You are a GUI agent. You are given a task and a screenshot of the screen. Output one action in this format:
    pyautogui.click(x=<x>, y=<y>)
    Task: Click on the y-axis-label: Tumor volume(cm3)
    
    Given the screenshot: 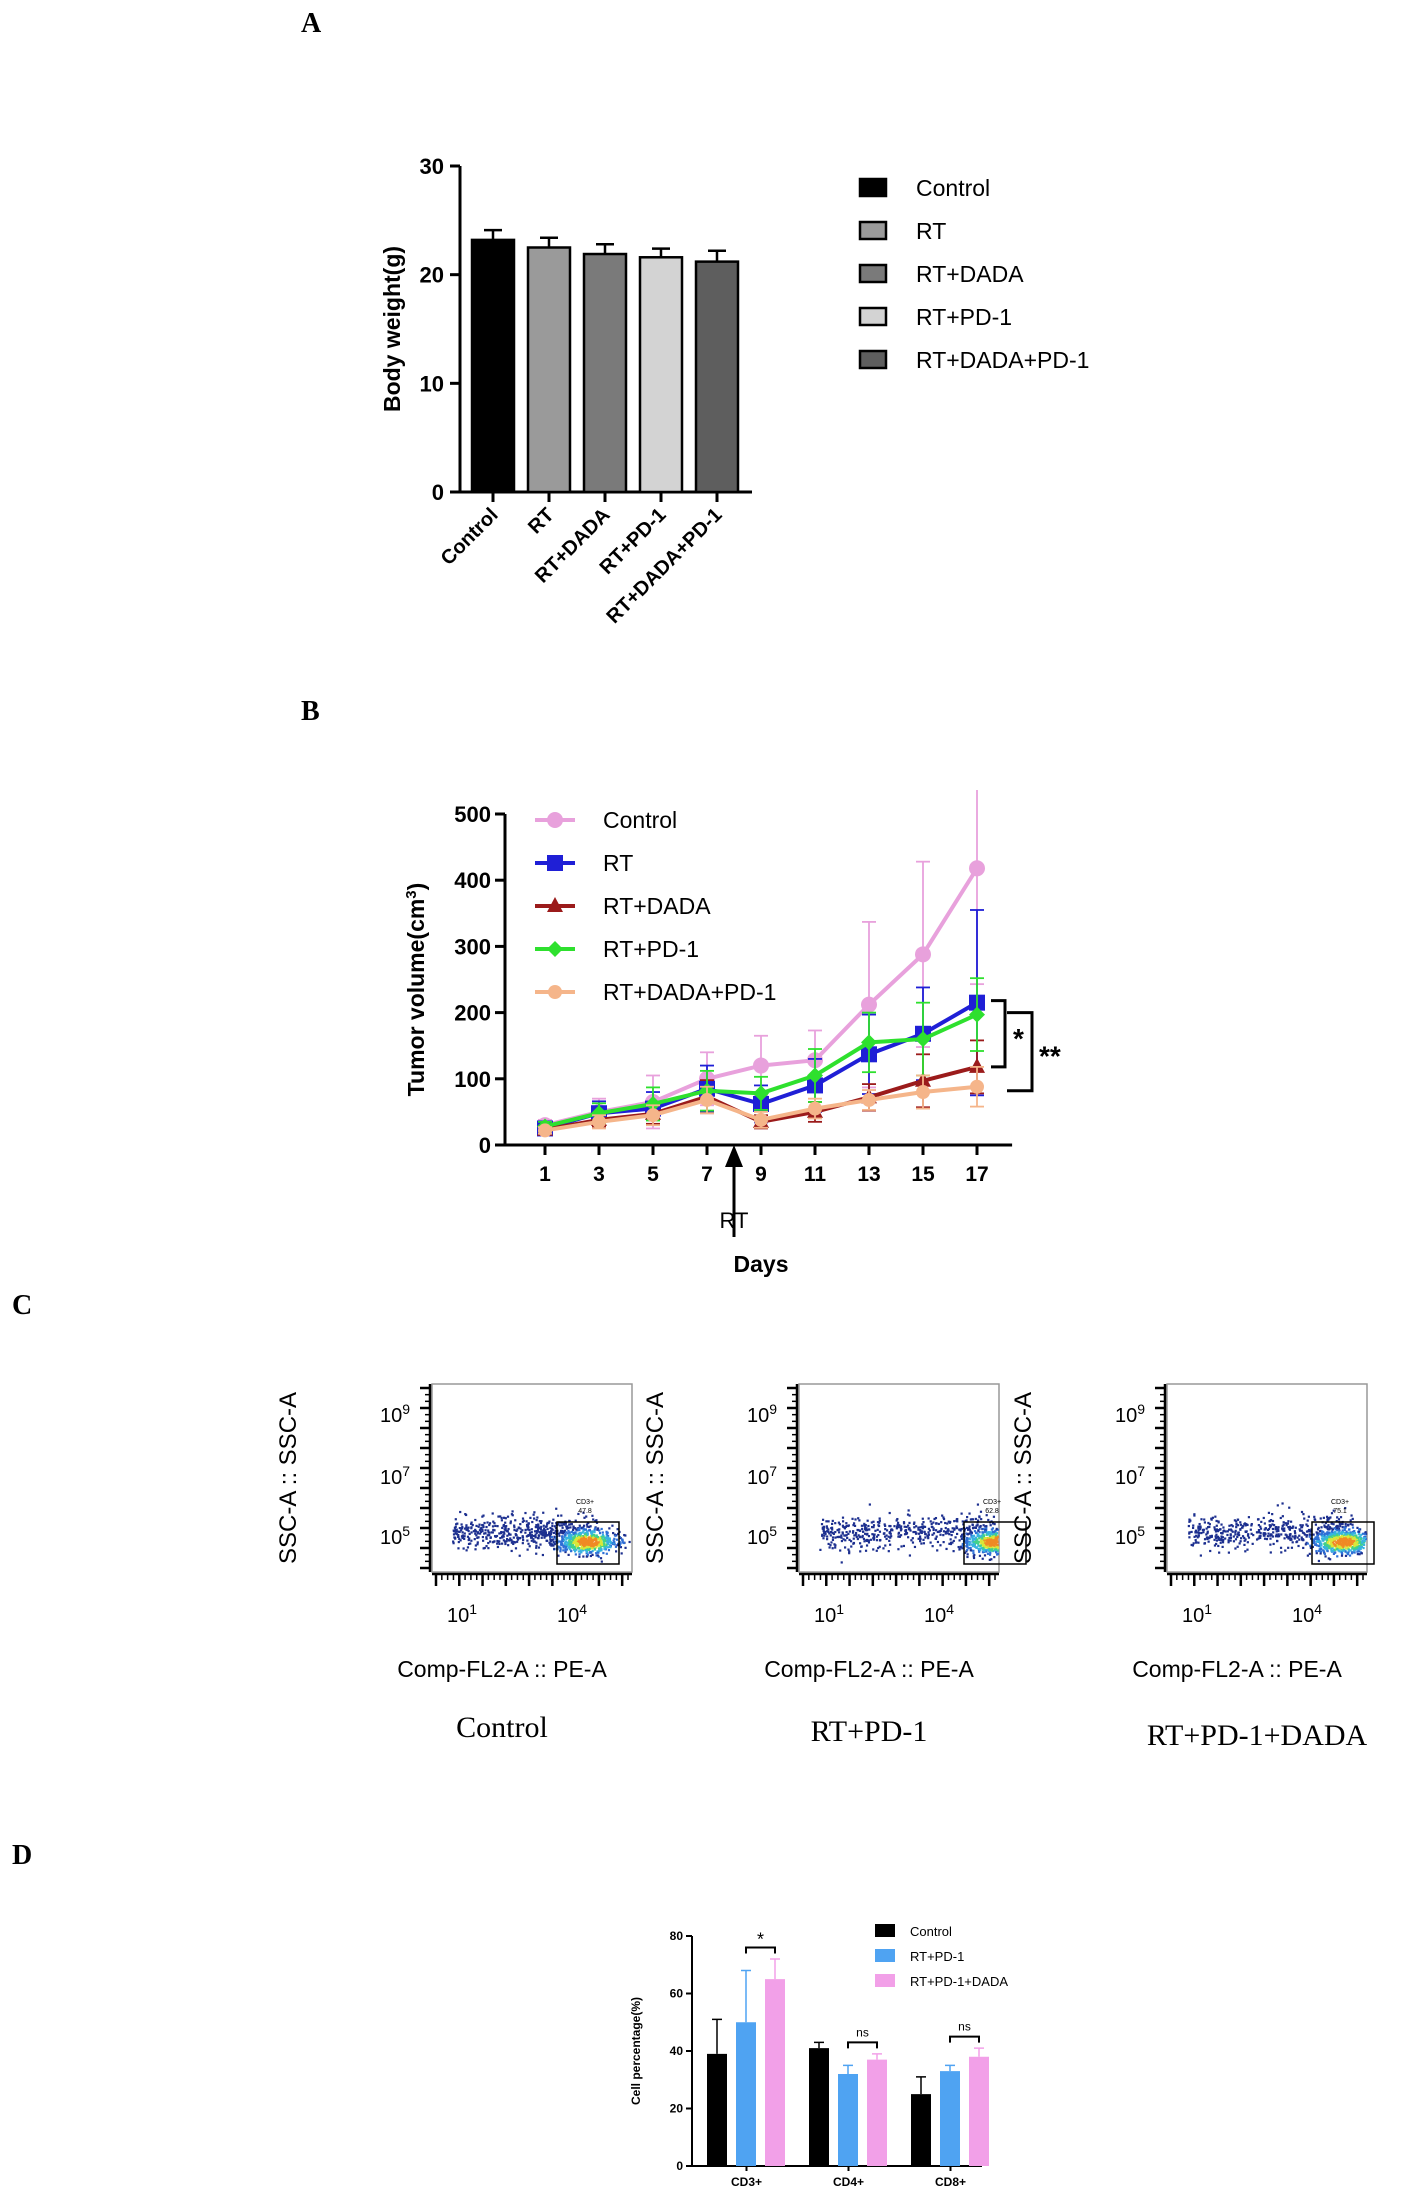 What is the action you would take?
    pyautogui.click(x=416, y=990)
    